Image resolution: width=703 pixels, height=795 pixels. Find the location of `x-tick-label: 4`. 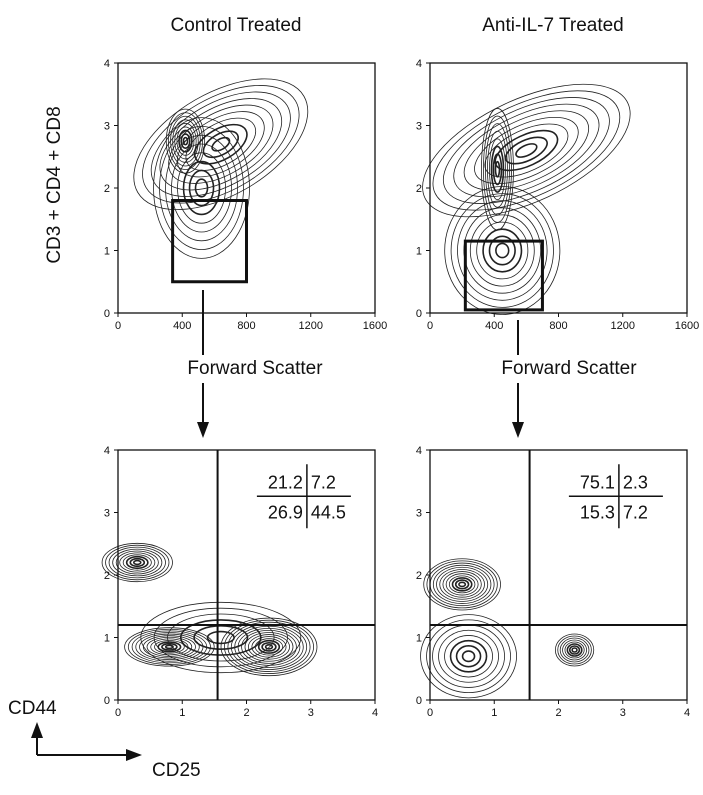

x-tick-label: 4 is located at coordinates (375, 713).